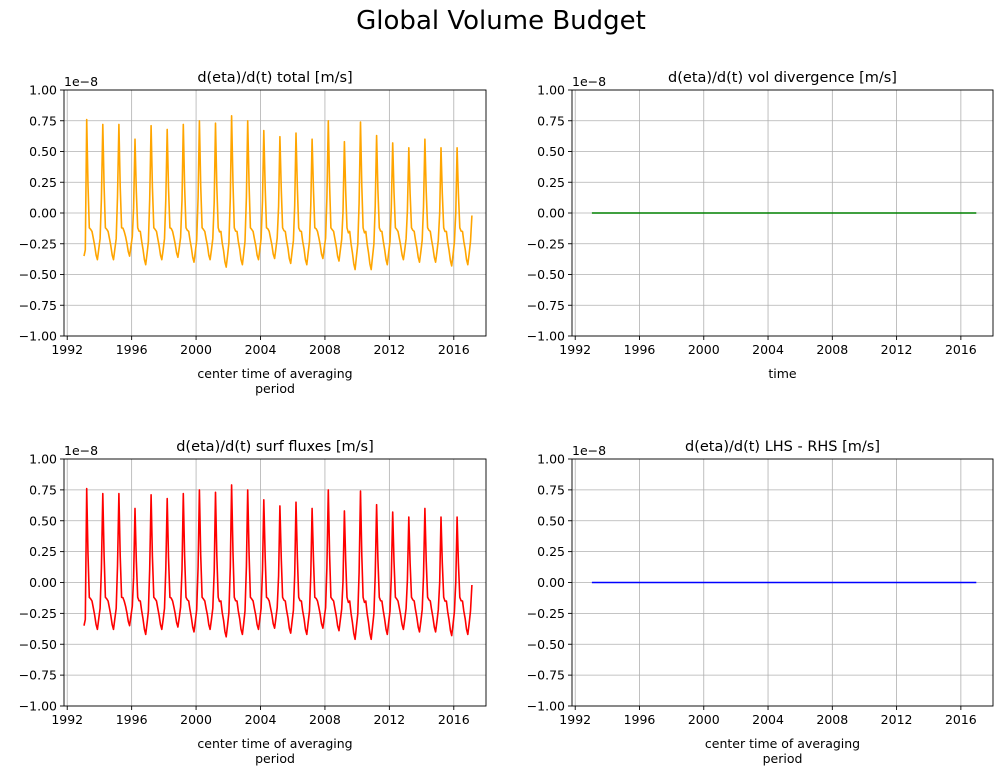  What do you see at coordinates (782, 447) in the screenshot?
I see `chart-title: d(eta)/d(t) LHS - RHS [m/s]` at bounding box center [782, 447].